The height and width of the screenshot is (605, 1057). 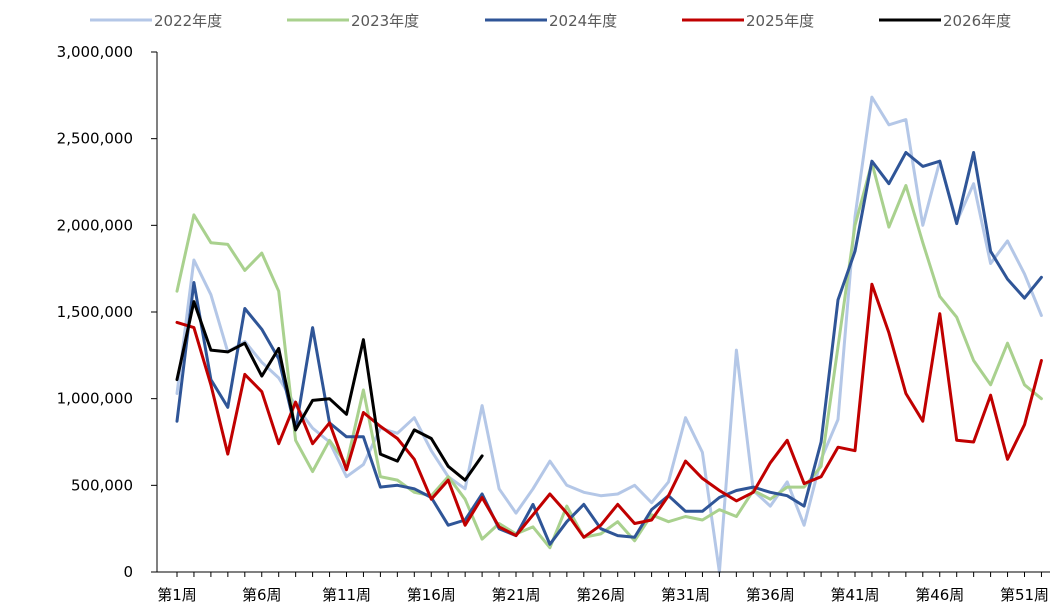 What do you see at coordinates (431, 595) in the screenshot?
I see `x-tick-label: 第16周` at bounding box center [431, 595].